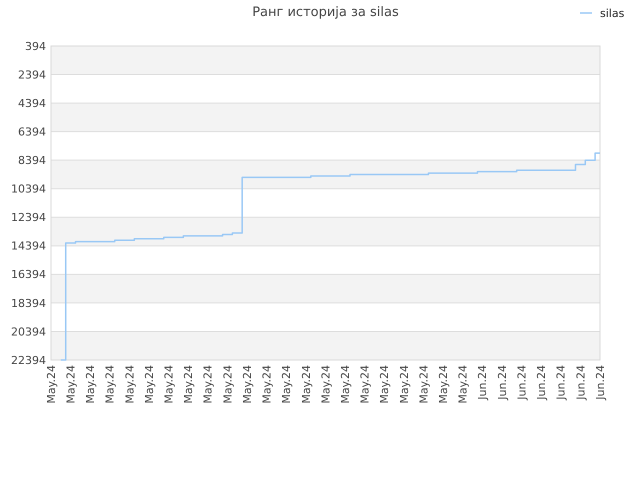 The width and height of the screenshot is (640, 480). What do you see at coordinates (28, 303) in the screenshot?
I see `y-tick-label: 18394` at bounding box center [28, 303].